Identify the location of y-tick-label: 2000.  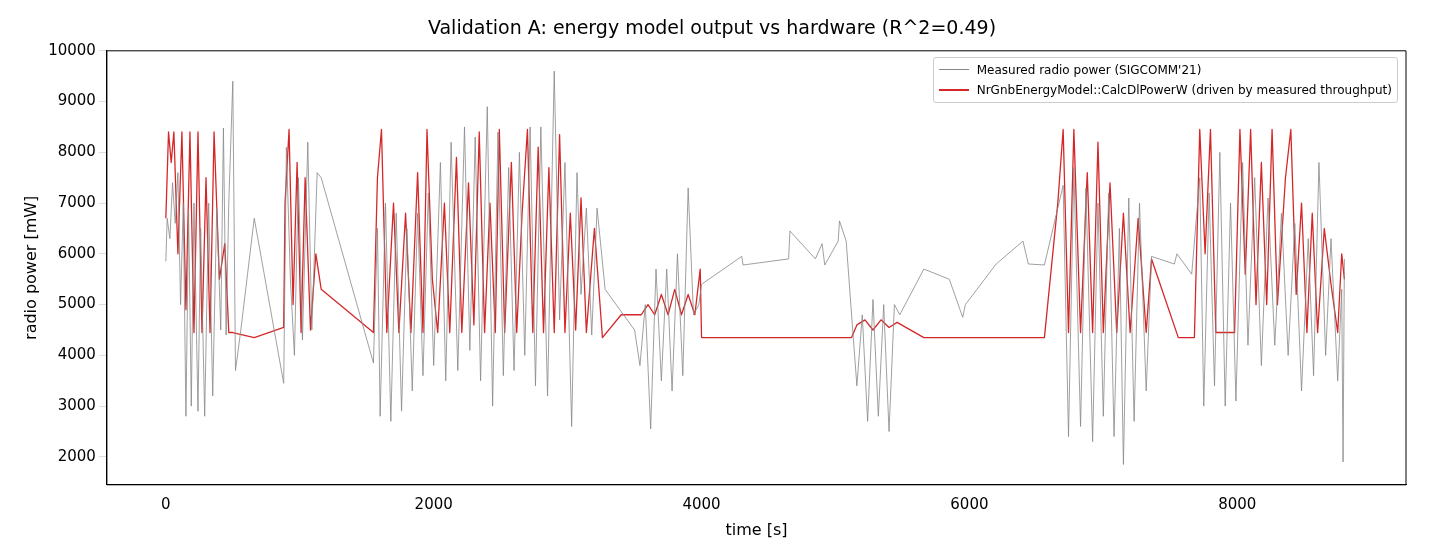
(76, 455).